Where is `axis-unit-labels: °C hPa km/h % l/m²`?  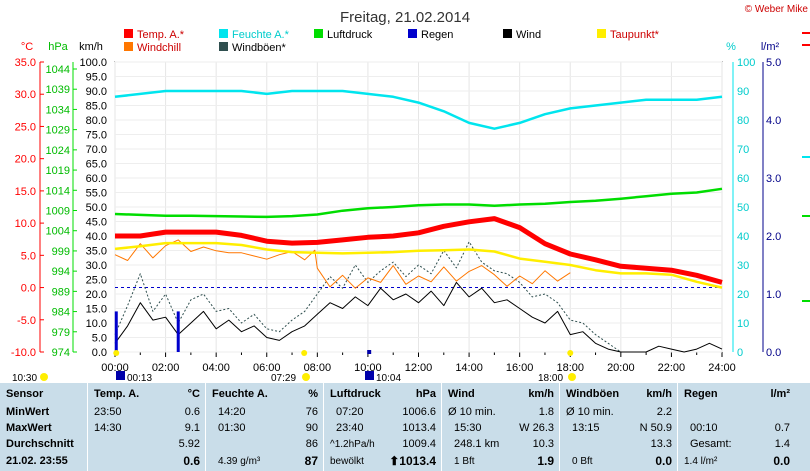
axis-unit-labels: °C hPa km/h % l/m² is located at coordinates (400, 47).